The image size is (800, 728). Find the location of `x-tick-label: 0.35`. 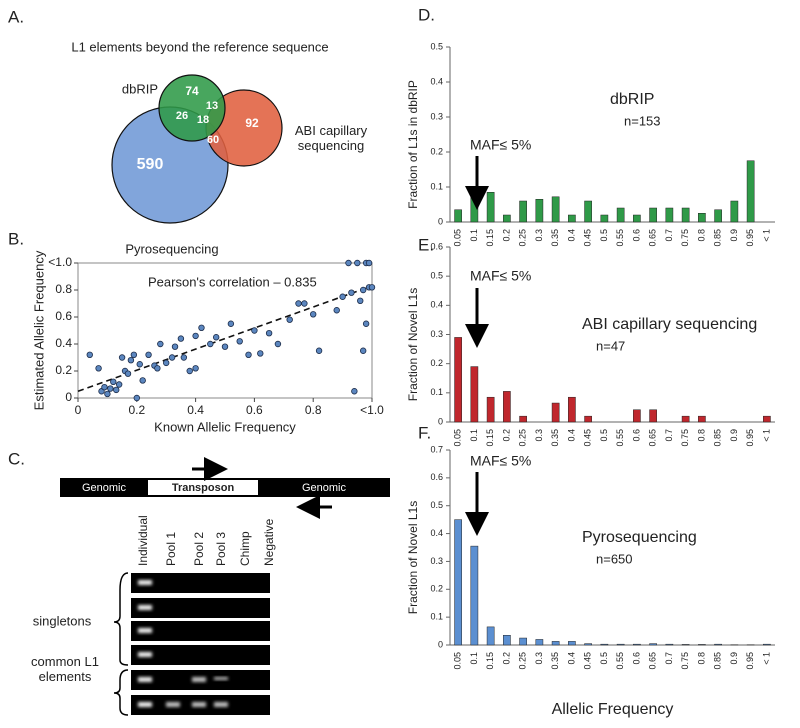

x-tick-label: 0.35 is located at coordinates (555, 661).